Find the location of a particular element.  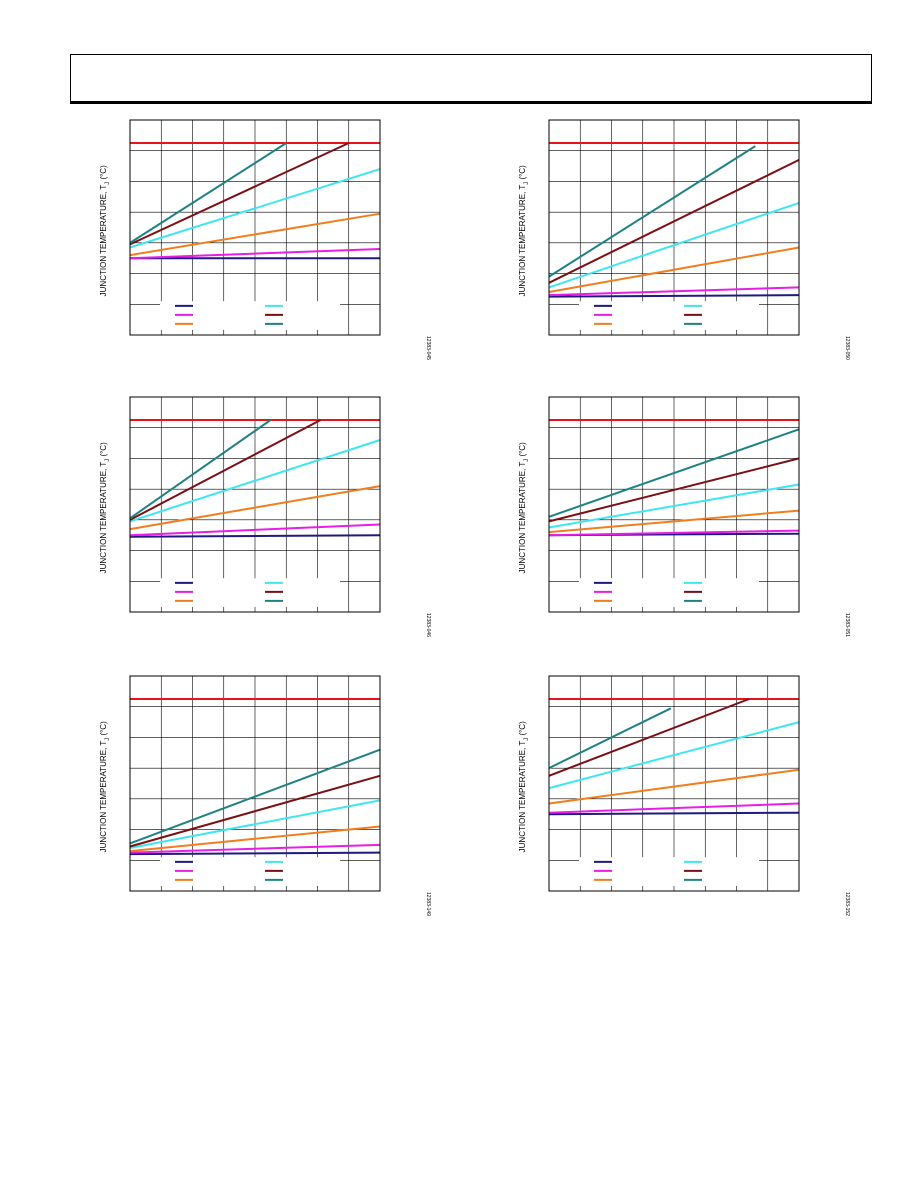

figure-code: 12383-046 is located at coordinates (428, 625).